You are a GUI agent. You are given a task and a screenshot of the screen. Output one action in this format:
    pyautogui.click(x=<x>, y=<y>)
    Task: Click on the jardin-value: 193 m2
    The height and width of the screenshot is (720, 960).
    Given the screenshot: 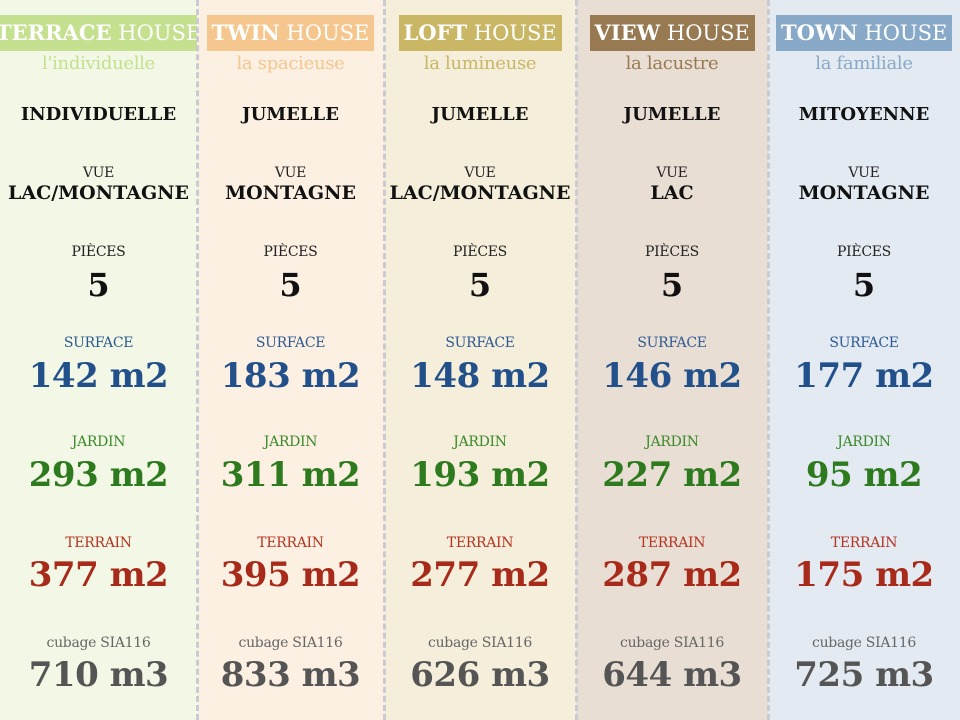 What is the action you would take?
    pyautogui.click(x=480, y=475)
    